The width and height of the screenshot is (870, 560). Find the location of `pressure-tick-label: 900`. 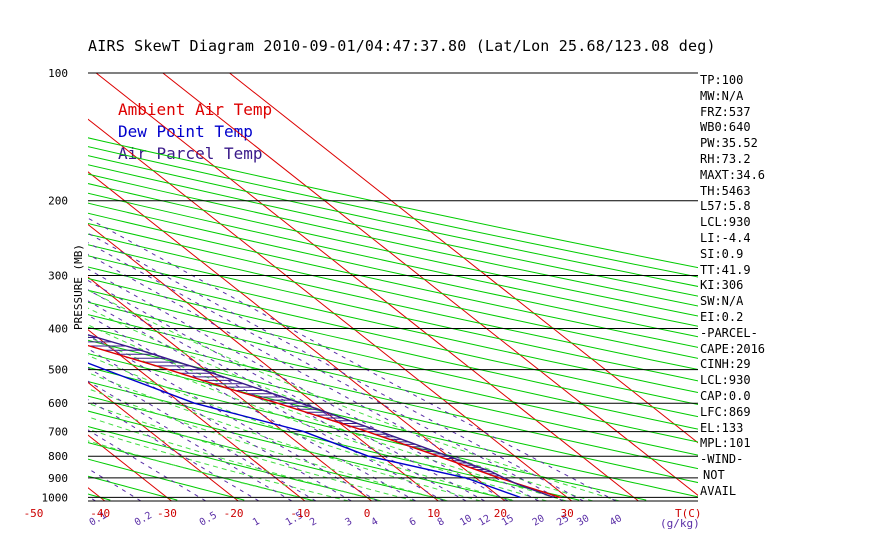

pressure-tick-label: 900 is located at coordinates (58, 478).